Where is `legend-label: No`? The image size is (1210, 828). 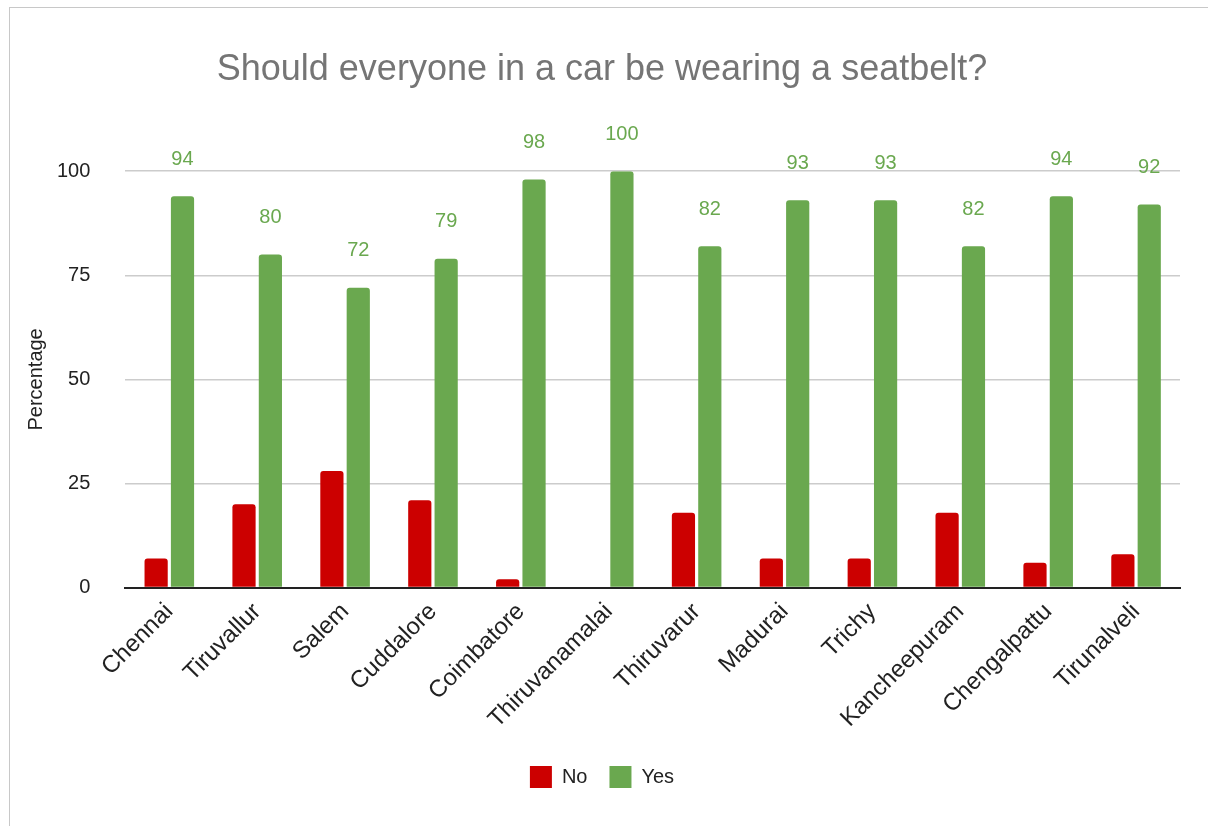 legend-label: No is located at coordinates (574, 775).